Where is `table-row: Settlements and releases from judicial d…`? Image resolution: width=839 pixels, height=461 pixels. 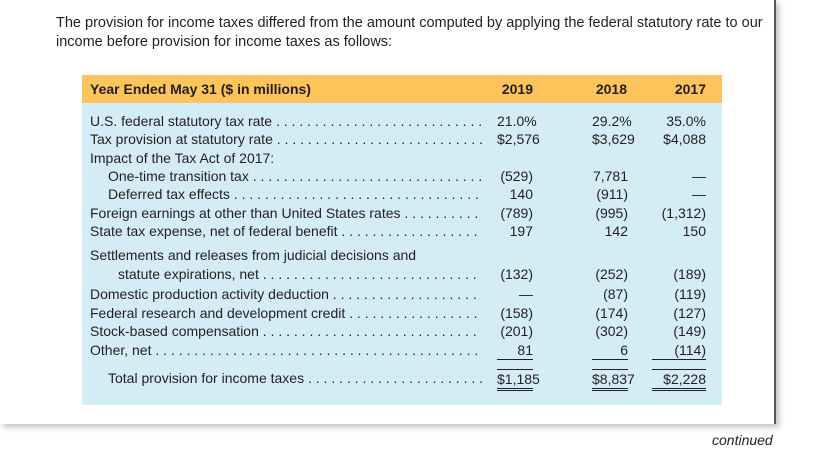
table-row: Settlements and releases from judicial d… is located at coordinates (402, 255).